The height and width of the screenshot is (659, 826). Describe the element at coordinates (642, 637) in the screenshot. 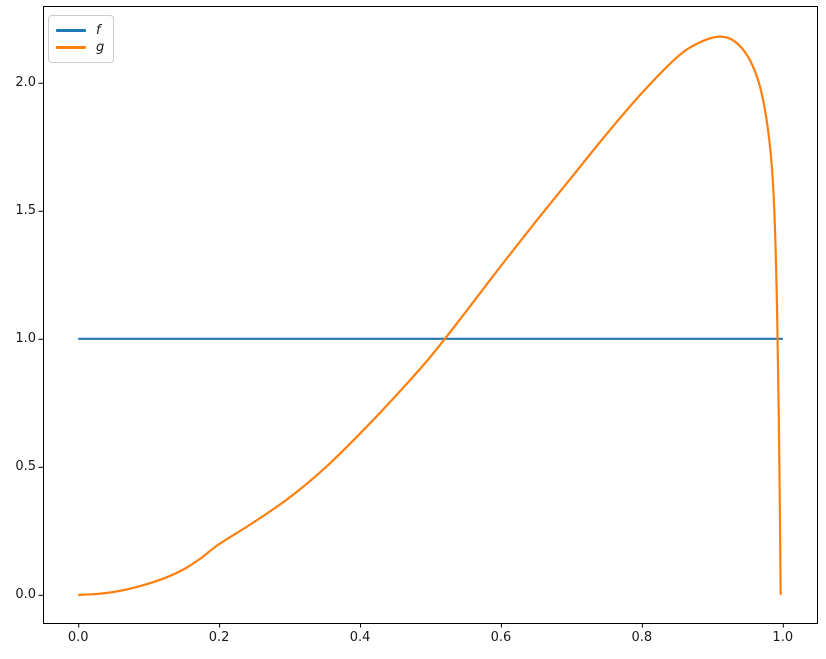

I see `x-tick-label: 0.8` at that location.